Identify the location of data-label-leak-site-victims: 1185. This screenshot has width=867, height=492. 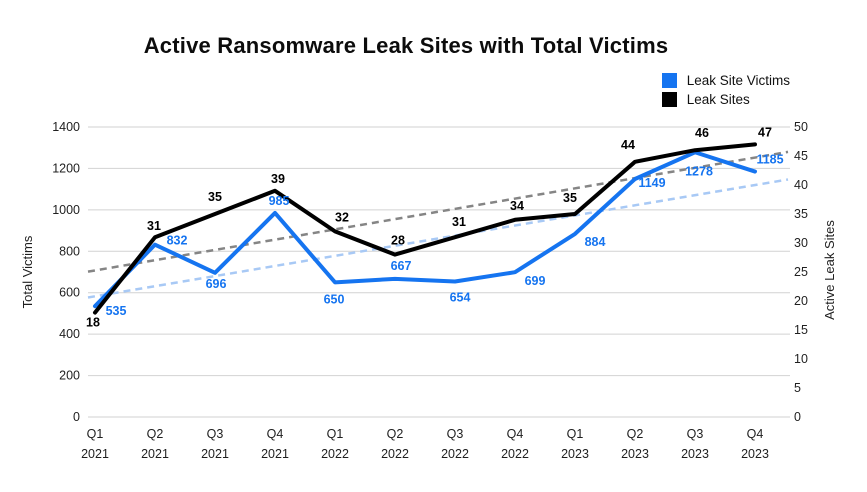
(769, 160).